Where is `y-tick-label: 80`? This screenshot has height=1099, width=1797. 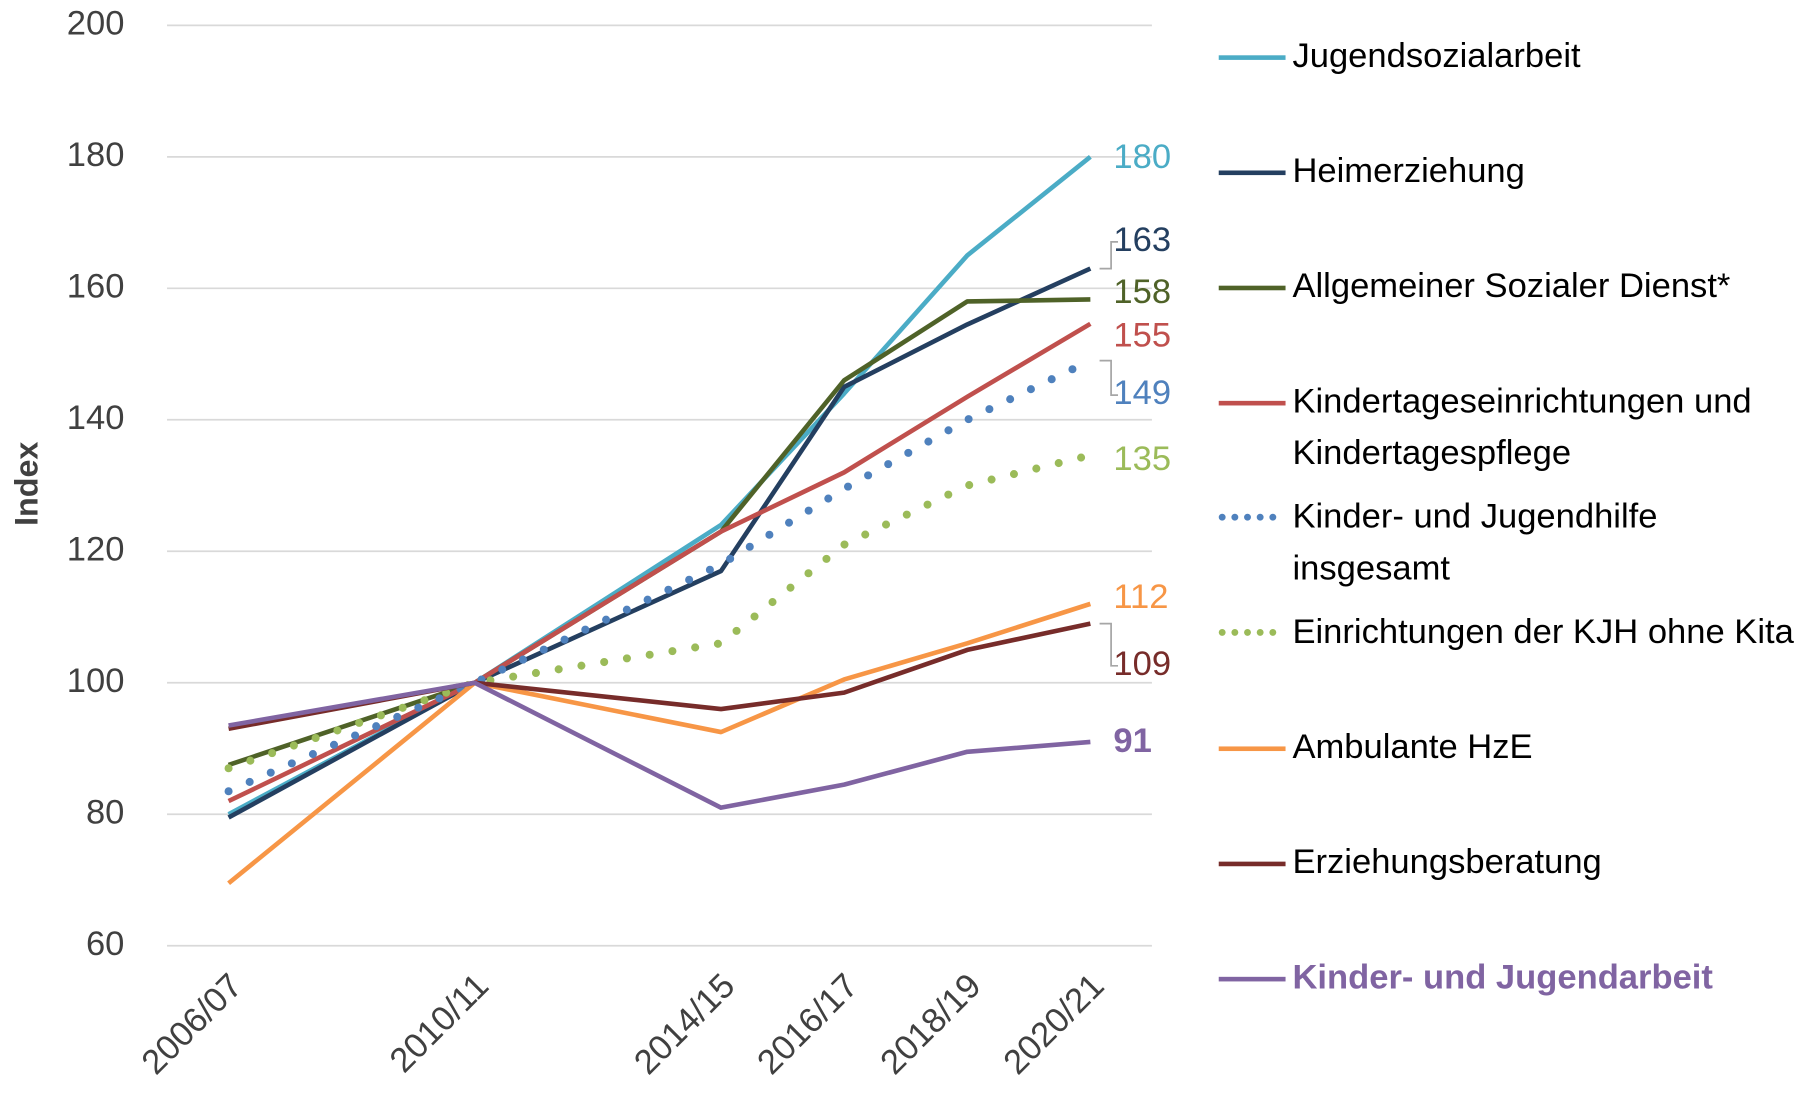 y-tick-label: 80 is located at coordinates (105, 812).